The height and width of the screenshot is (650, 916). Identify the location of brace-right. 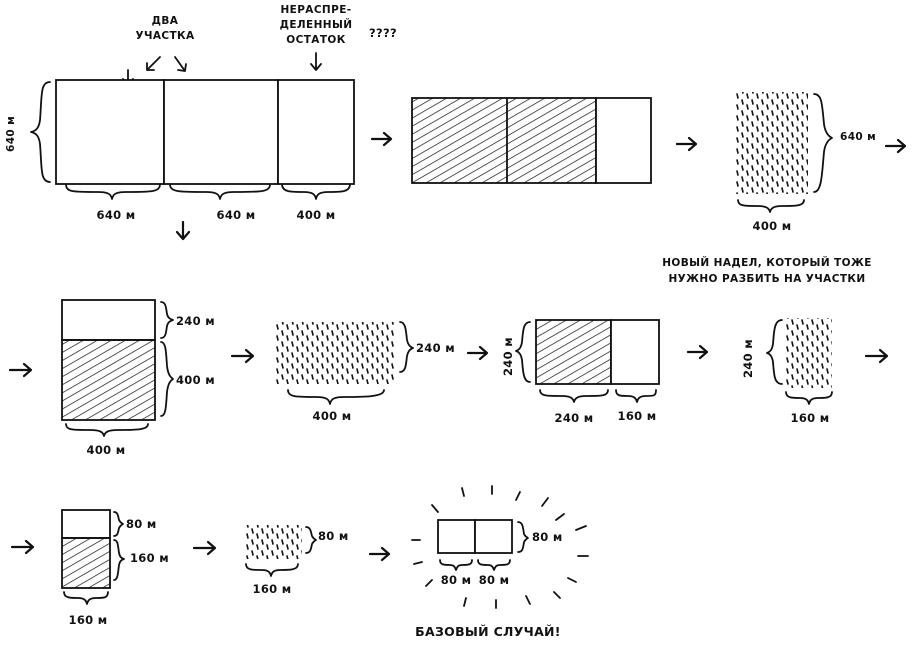
(823, 143).